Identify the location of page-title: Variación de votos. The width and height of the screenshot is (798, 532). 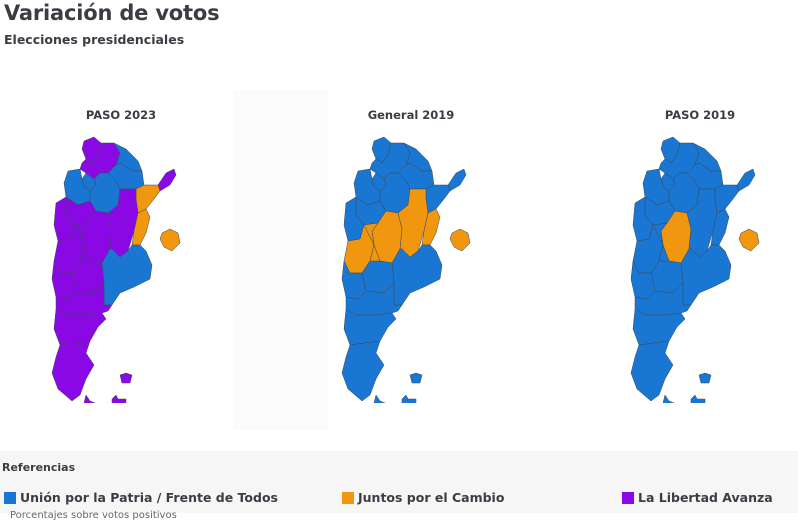
(112, 13).